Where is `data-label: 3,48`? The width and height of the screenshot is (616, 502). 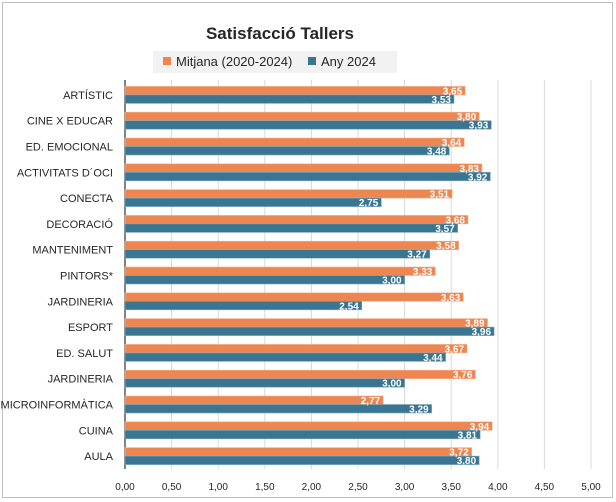 data-label: 3,48 is located at coordinates (437, 152).